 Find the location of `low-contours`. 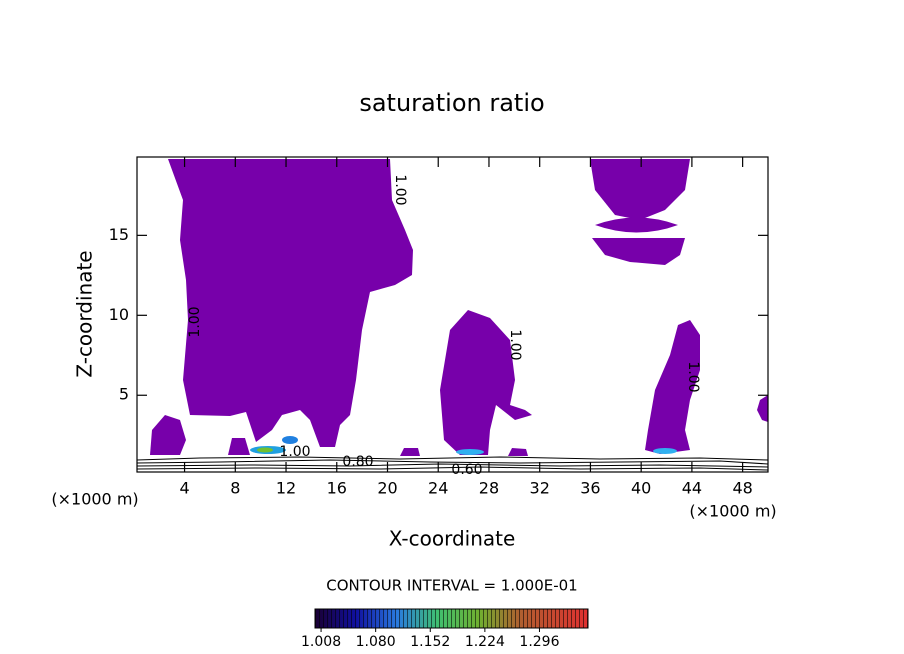

low-contours is located at coordinates (452, 463).